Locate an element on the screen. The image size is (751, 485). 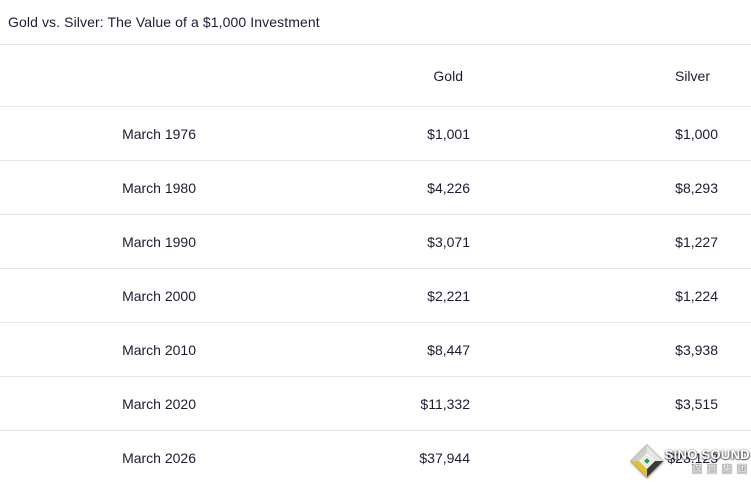
table-row: March 2026 $37,944 $23,123 is located at coordinates (375, 457).